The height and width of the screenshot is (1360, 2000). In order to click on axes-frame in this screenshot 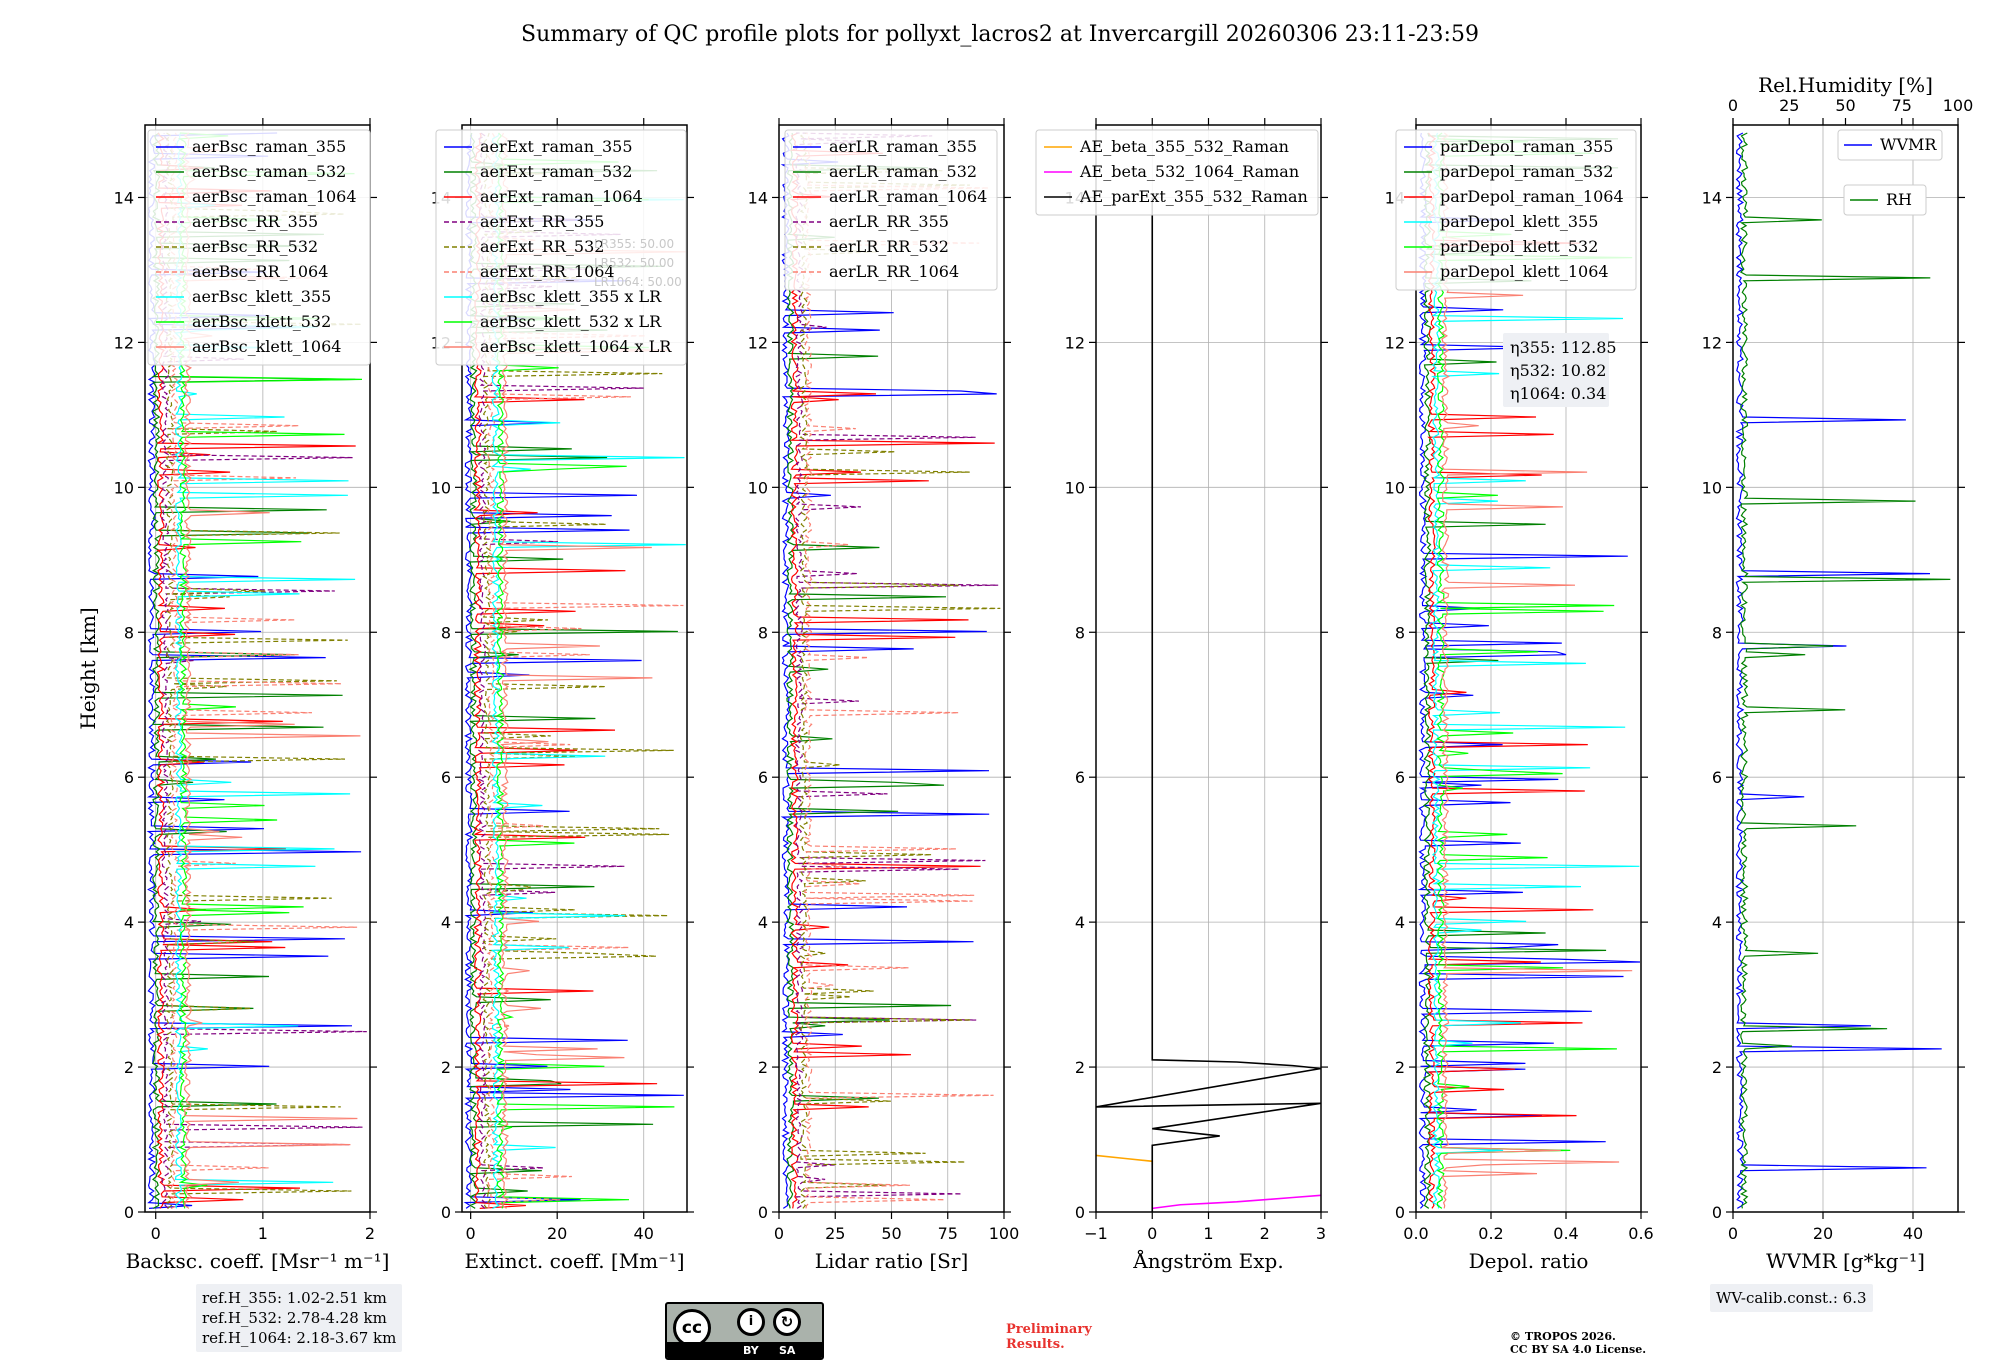, I will do `click(257, 668)`.